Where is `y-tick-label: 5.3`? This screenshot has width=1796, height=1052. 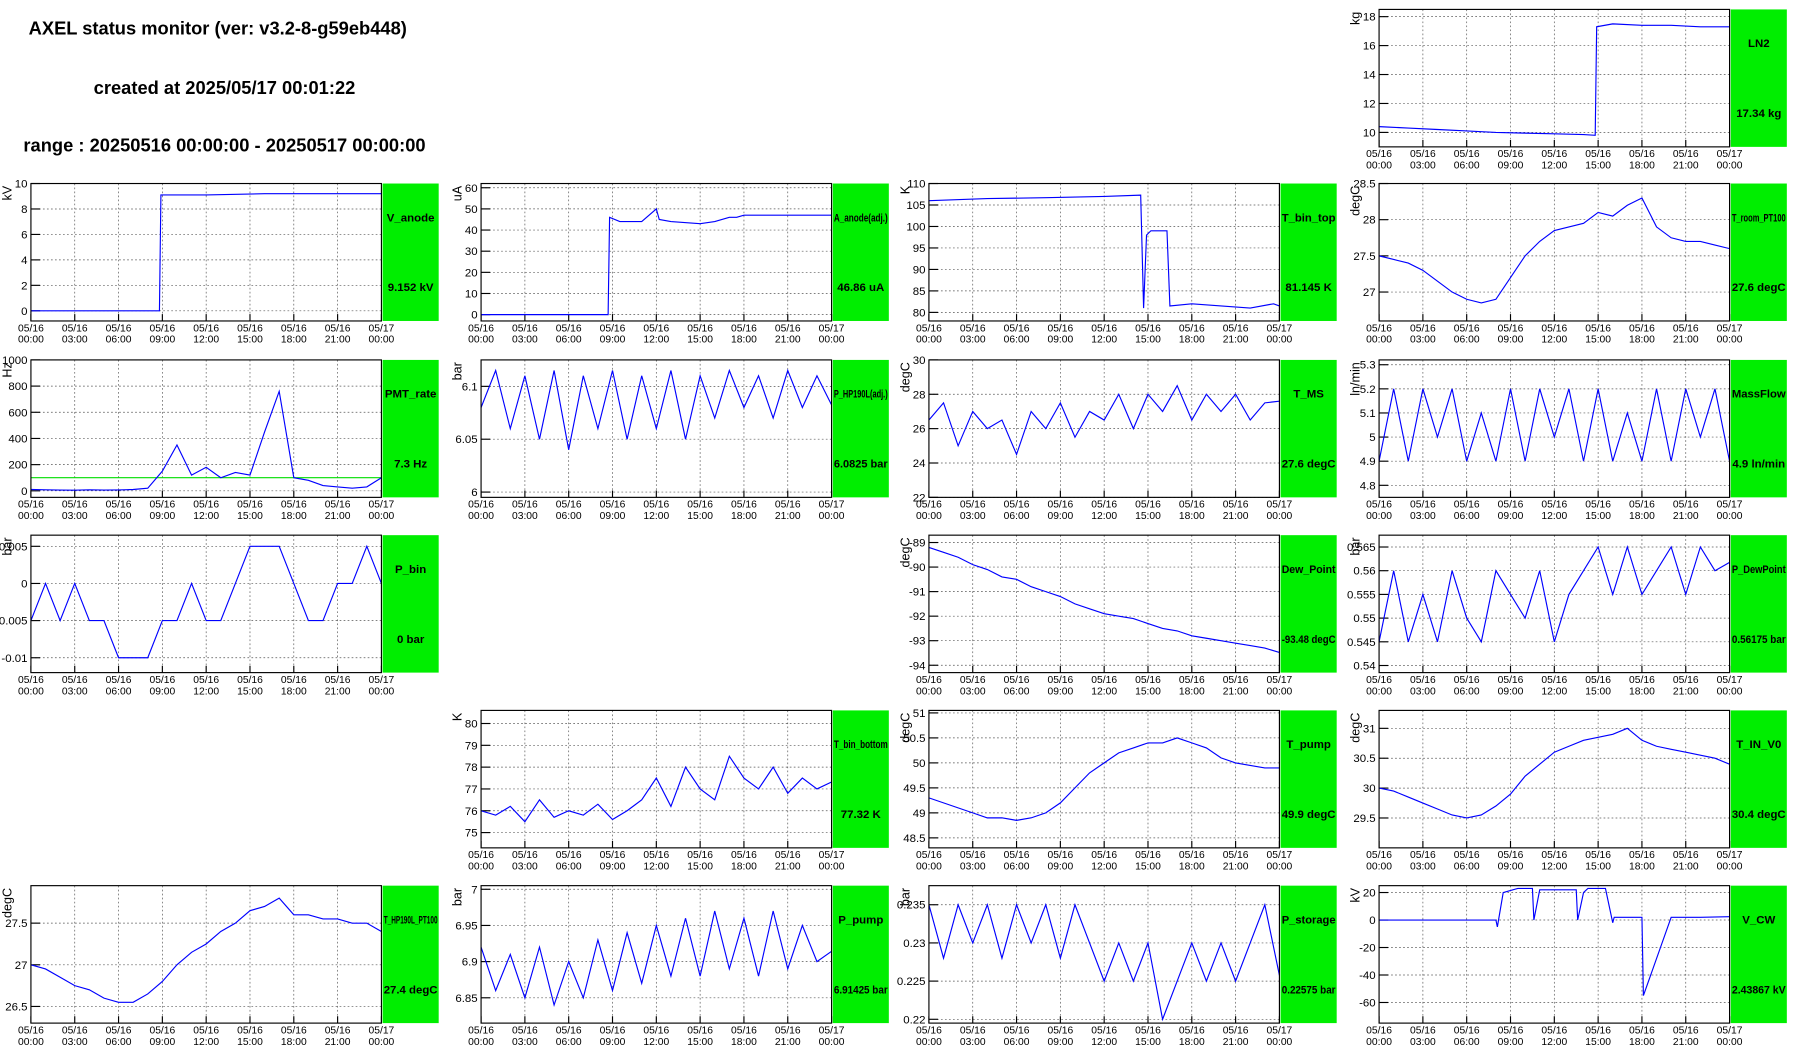
y-tick-label: 5.3 is located at coordinates (1368, 366).